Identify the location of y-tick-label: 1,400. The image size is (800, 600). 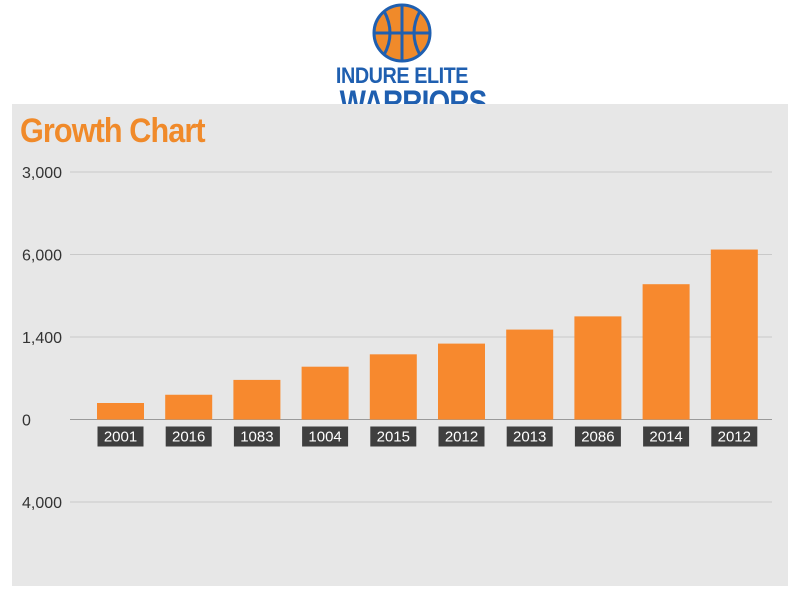
(42, 338).